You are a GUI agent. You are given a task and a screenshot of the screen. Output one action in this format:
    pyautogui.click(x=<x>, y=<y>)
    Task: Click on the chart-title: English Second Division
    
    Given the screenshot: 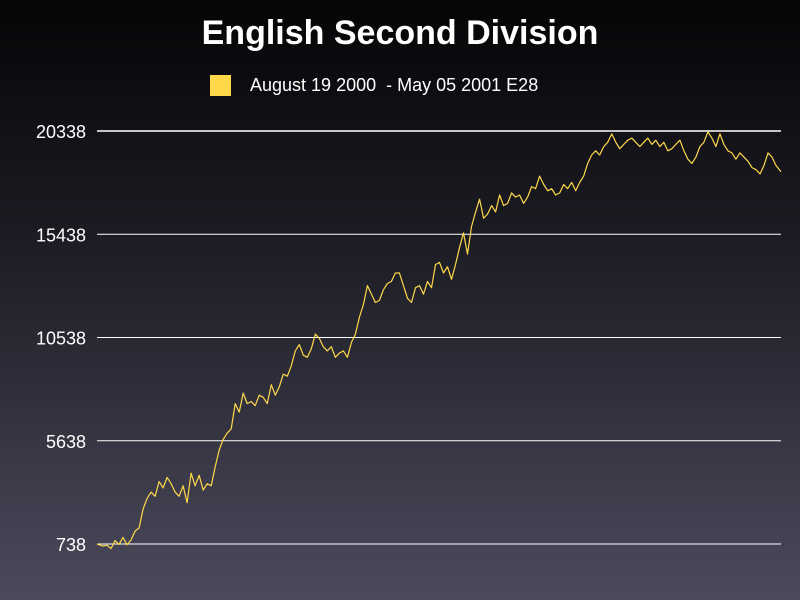 What is the action you would take?
    pyautogui.click(x=400, y=33)
    